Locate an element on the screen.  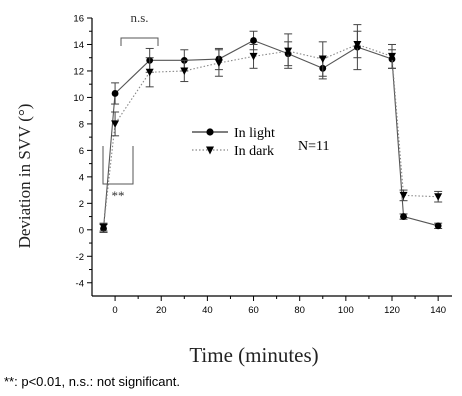
x-tick-label: 80 is located at coordinates (299, 310).